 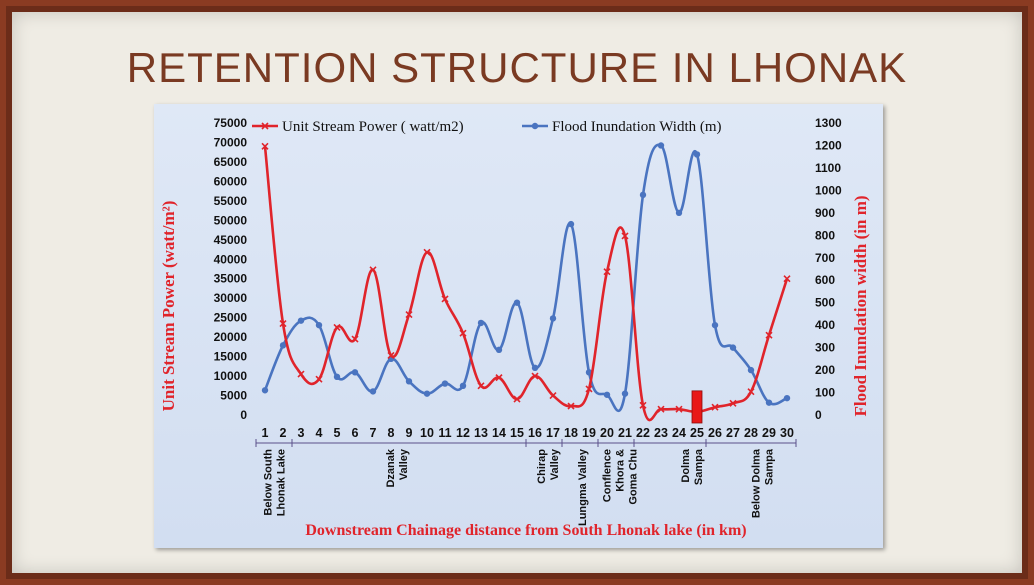 What do you see at coordinates (355, 433) in the screenshot?
I see `x-tick-label: 6` at bounding box center [355, 433].